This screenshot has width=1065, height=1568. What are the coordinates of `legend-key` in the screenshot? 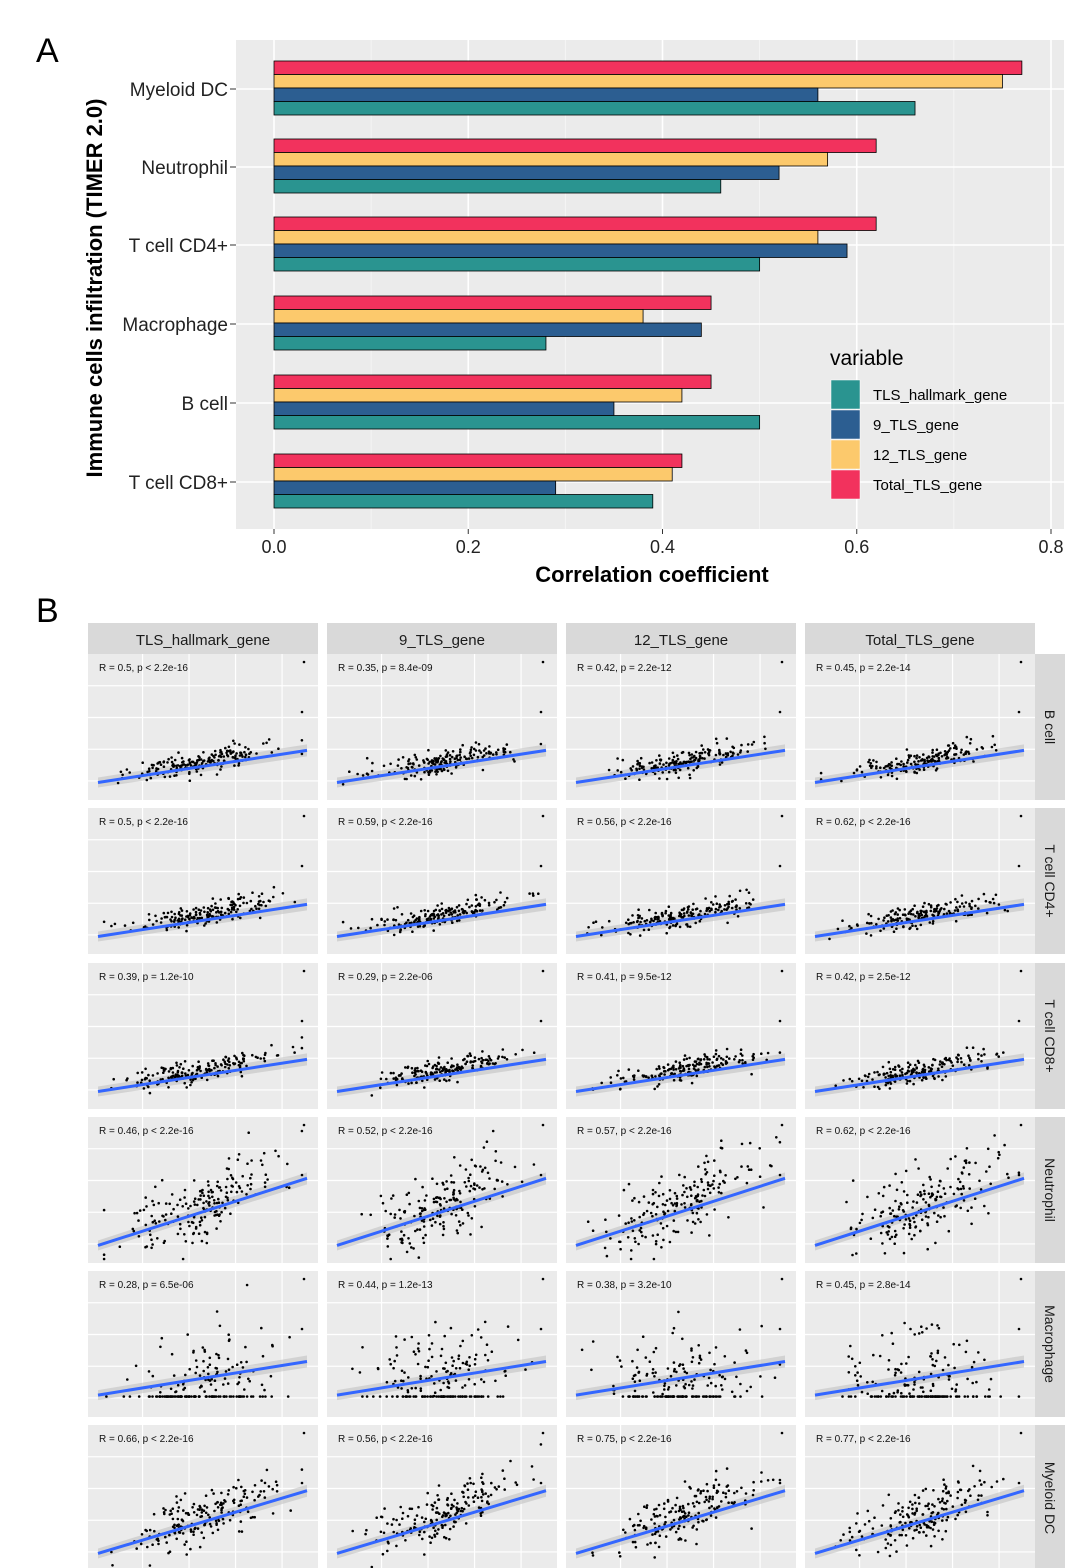 It's located at (845, 454).